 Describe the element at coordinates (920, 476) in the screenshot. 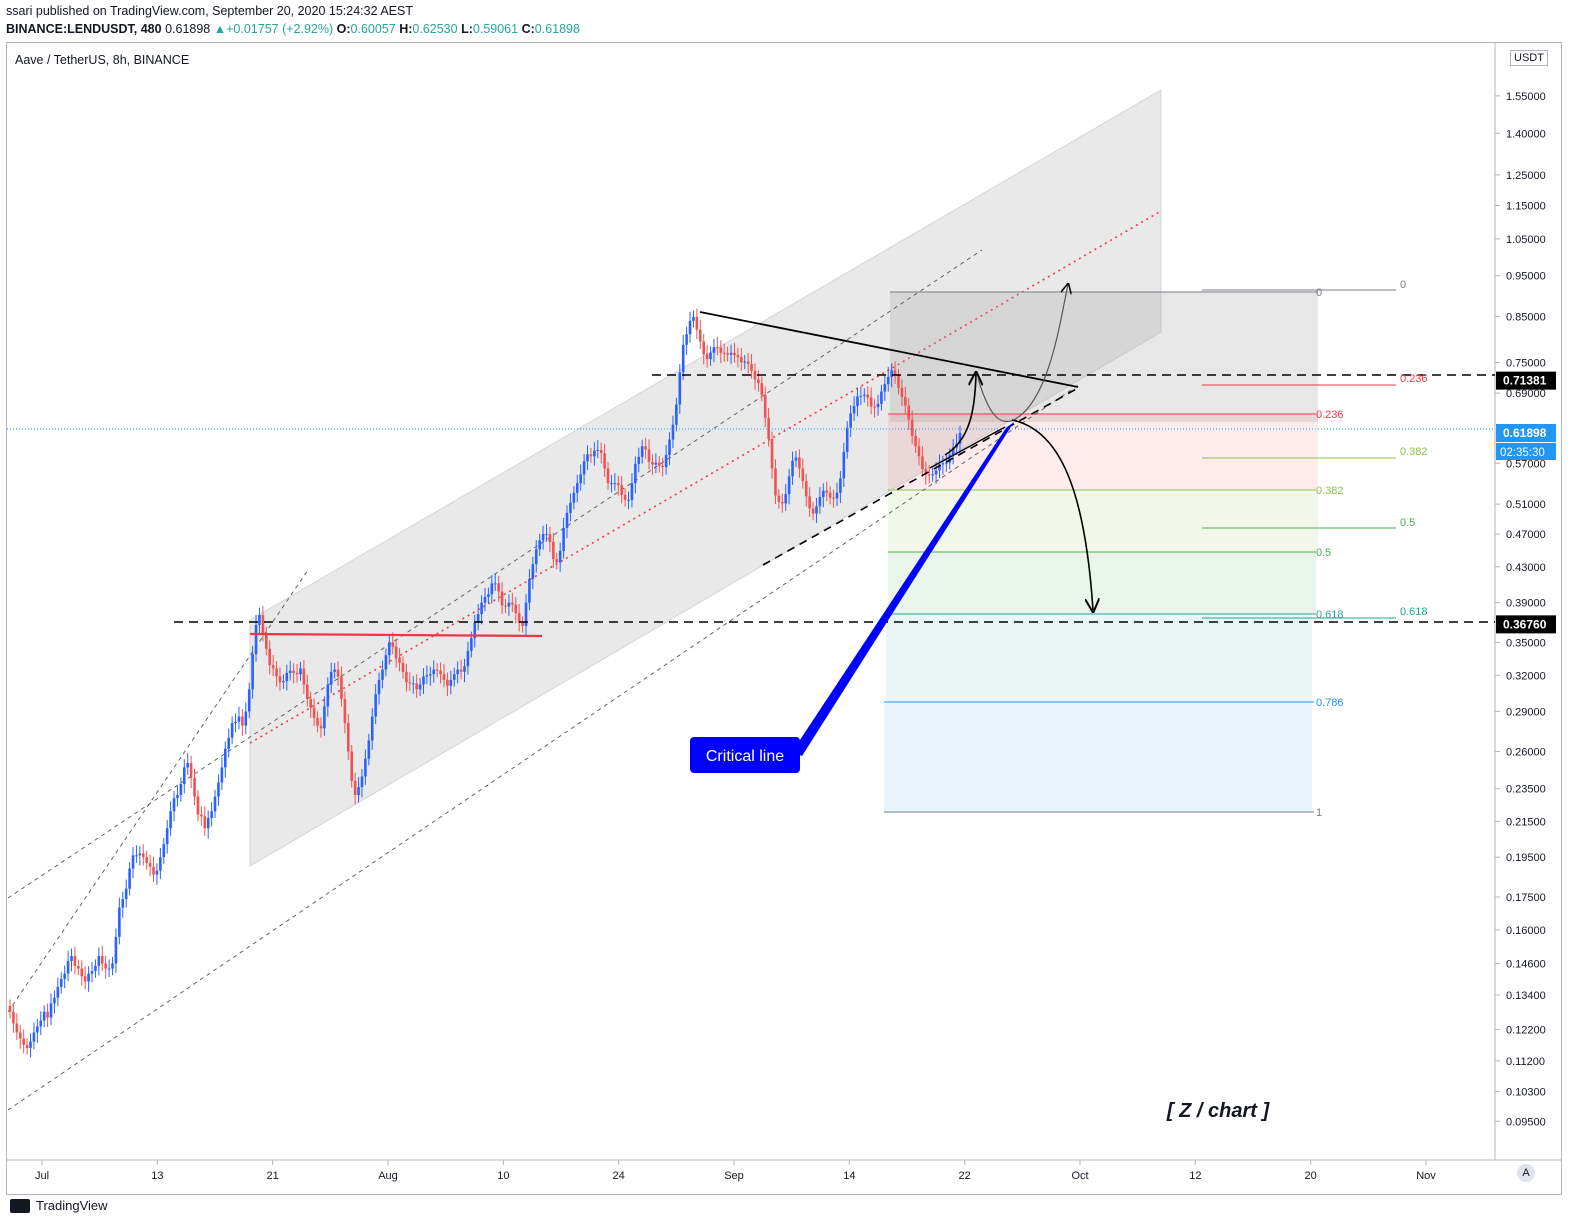

I see `ascending-trendline` at that location.